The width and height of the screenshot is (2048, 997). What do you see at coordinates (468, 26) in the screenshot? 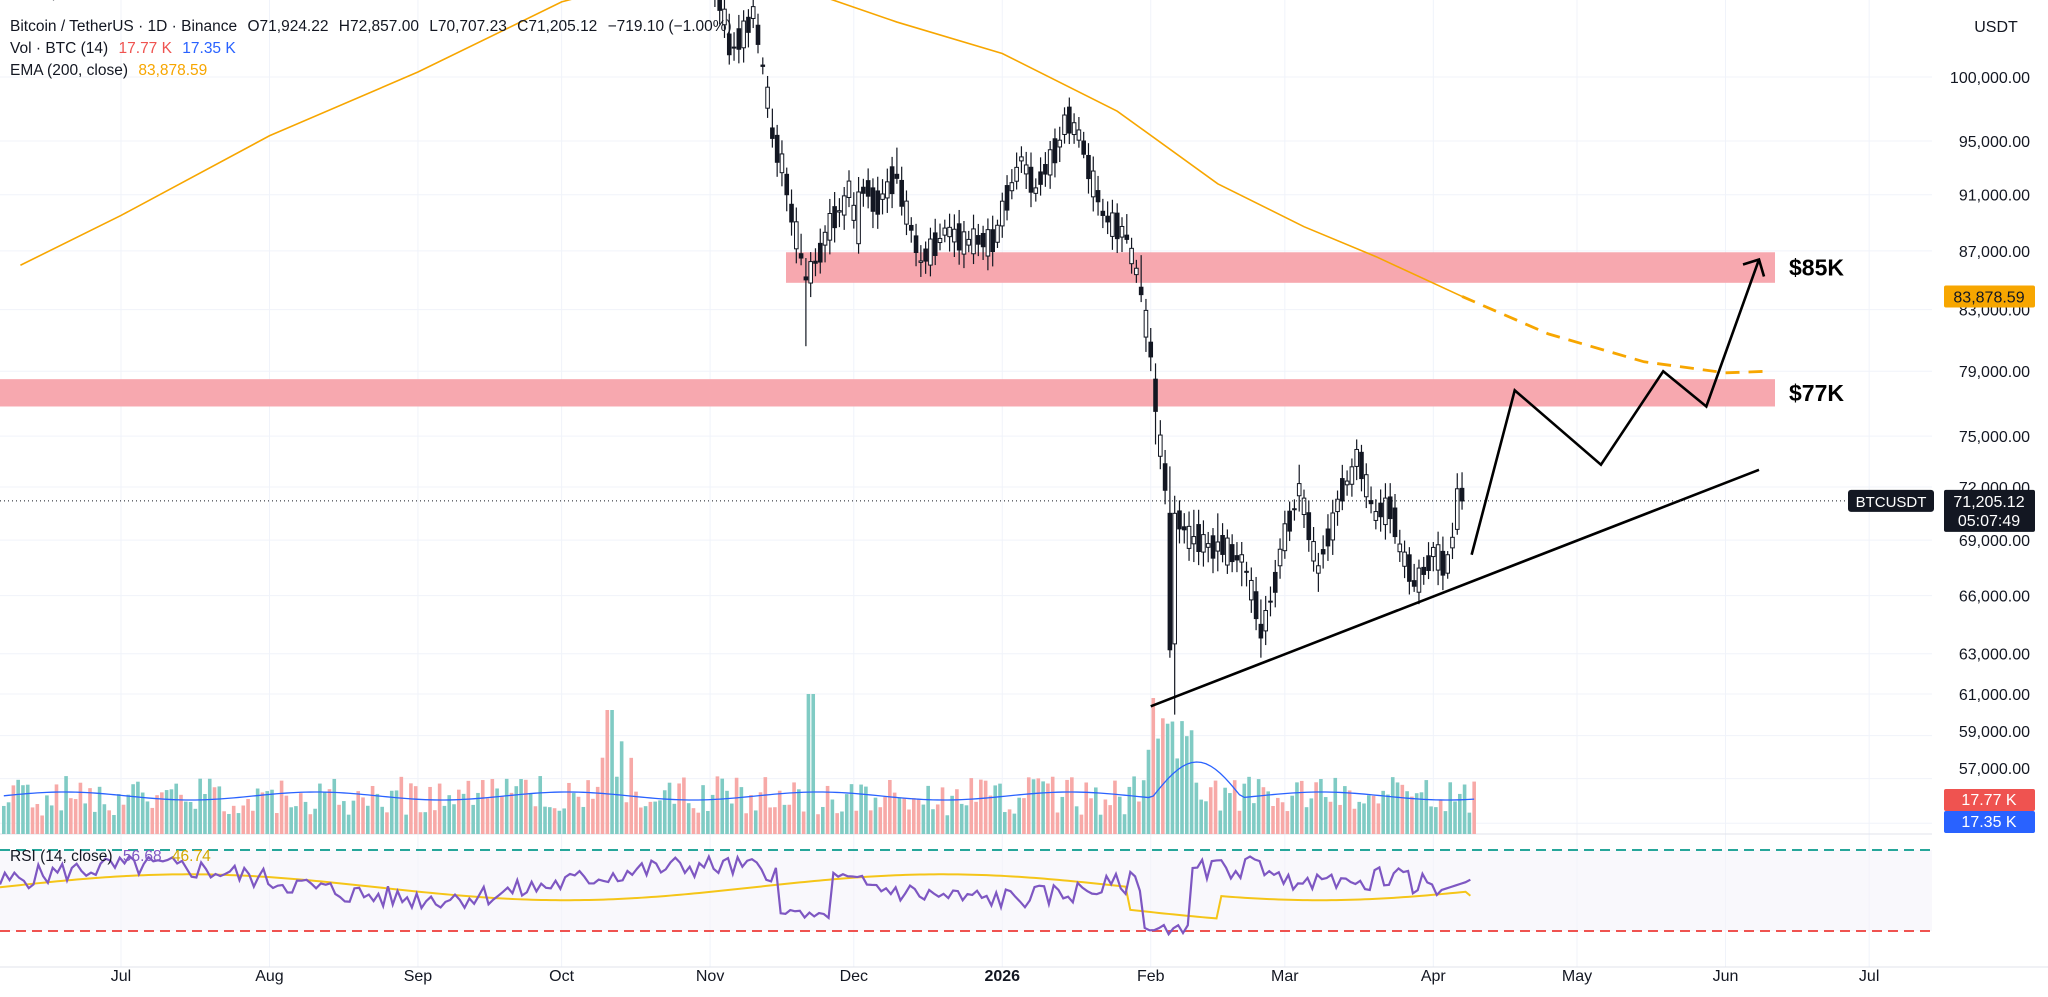
I see `low-value: L70,707.23` at bounding box center [468, 26].